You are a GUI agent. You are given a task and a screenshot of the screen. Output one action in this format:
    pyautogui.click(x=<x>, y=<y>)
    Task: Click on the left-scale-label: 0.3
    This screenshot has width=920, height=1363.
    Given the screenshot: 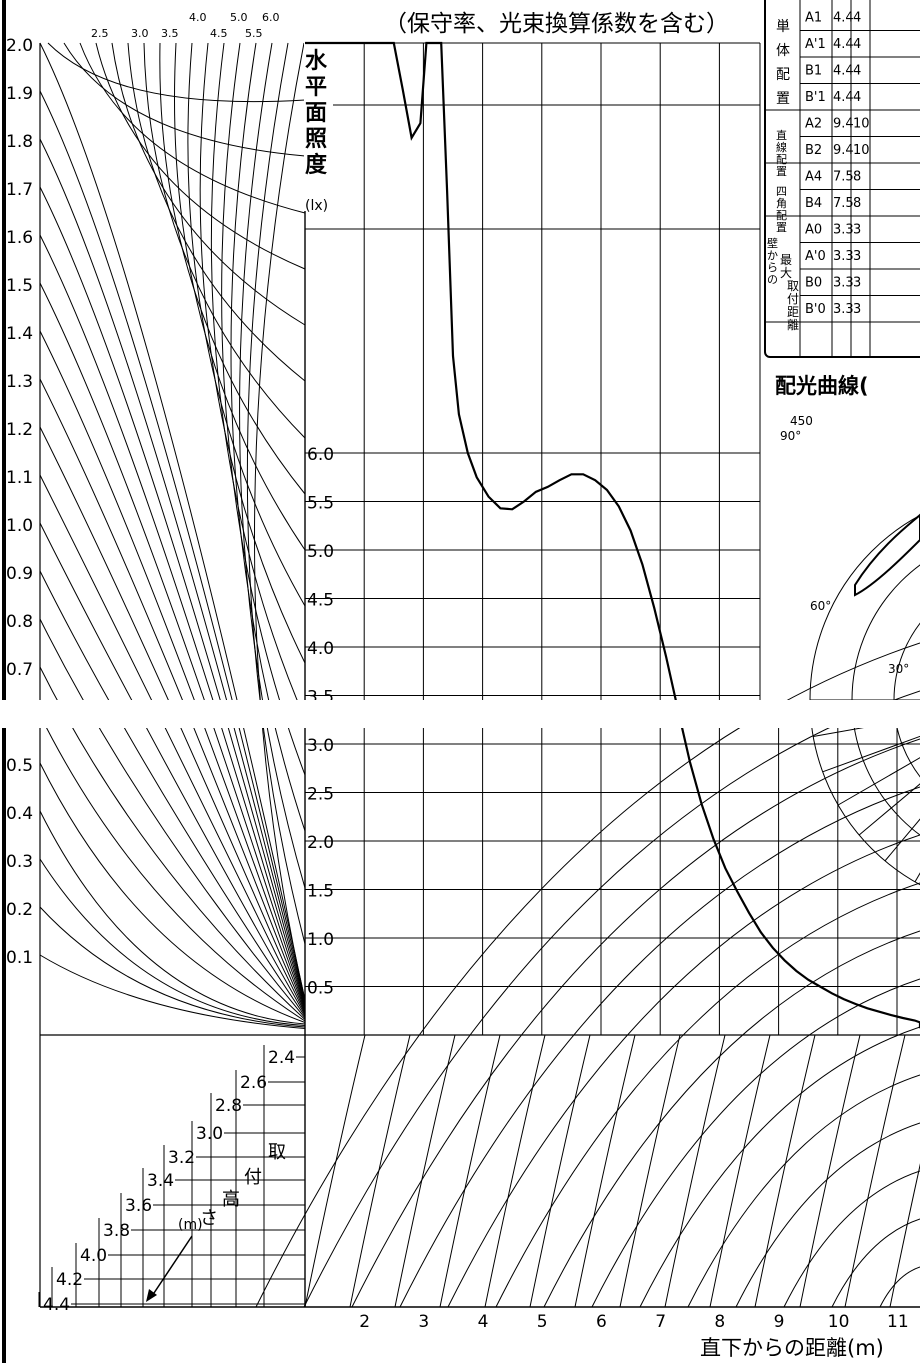 What is the action you would take?
    pyautogui.click(x=19, y=862)
    